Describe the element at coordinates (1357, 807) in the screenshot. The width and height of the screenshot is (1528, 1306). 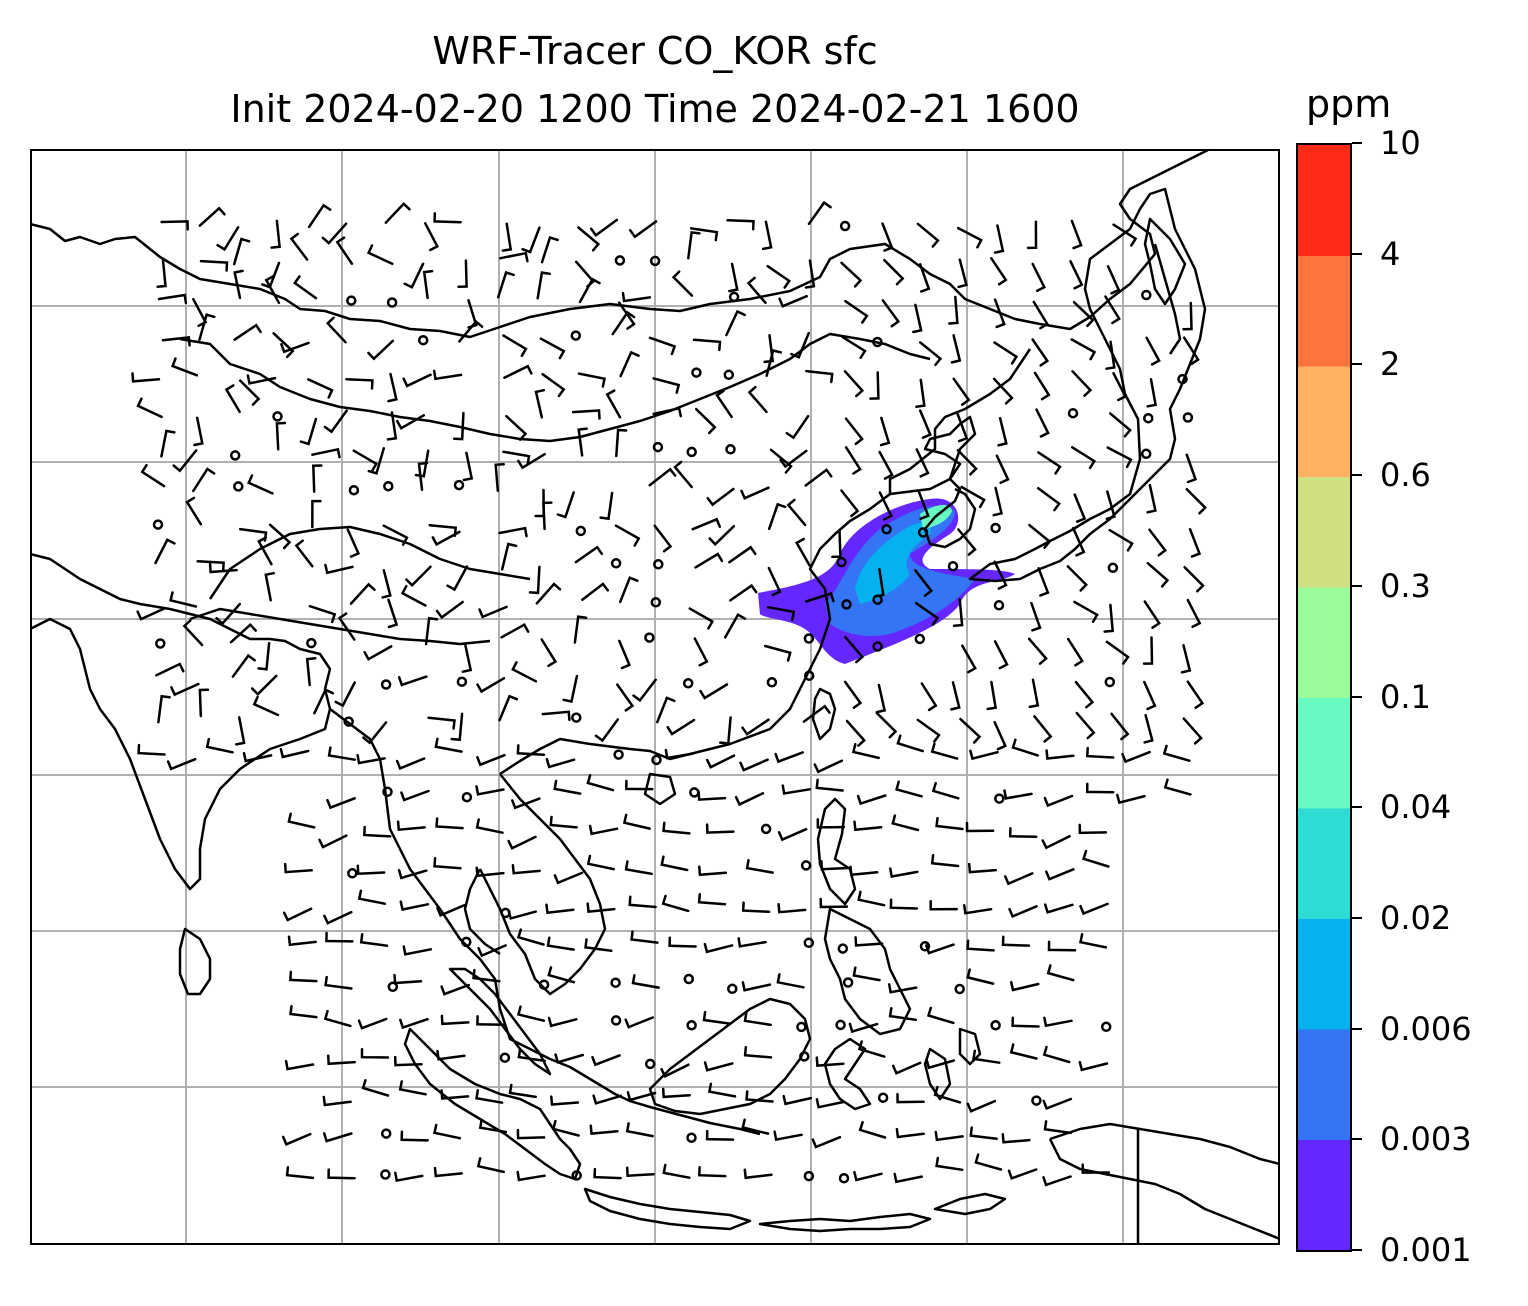
I see `colorbar-tick` at that location.